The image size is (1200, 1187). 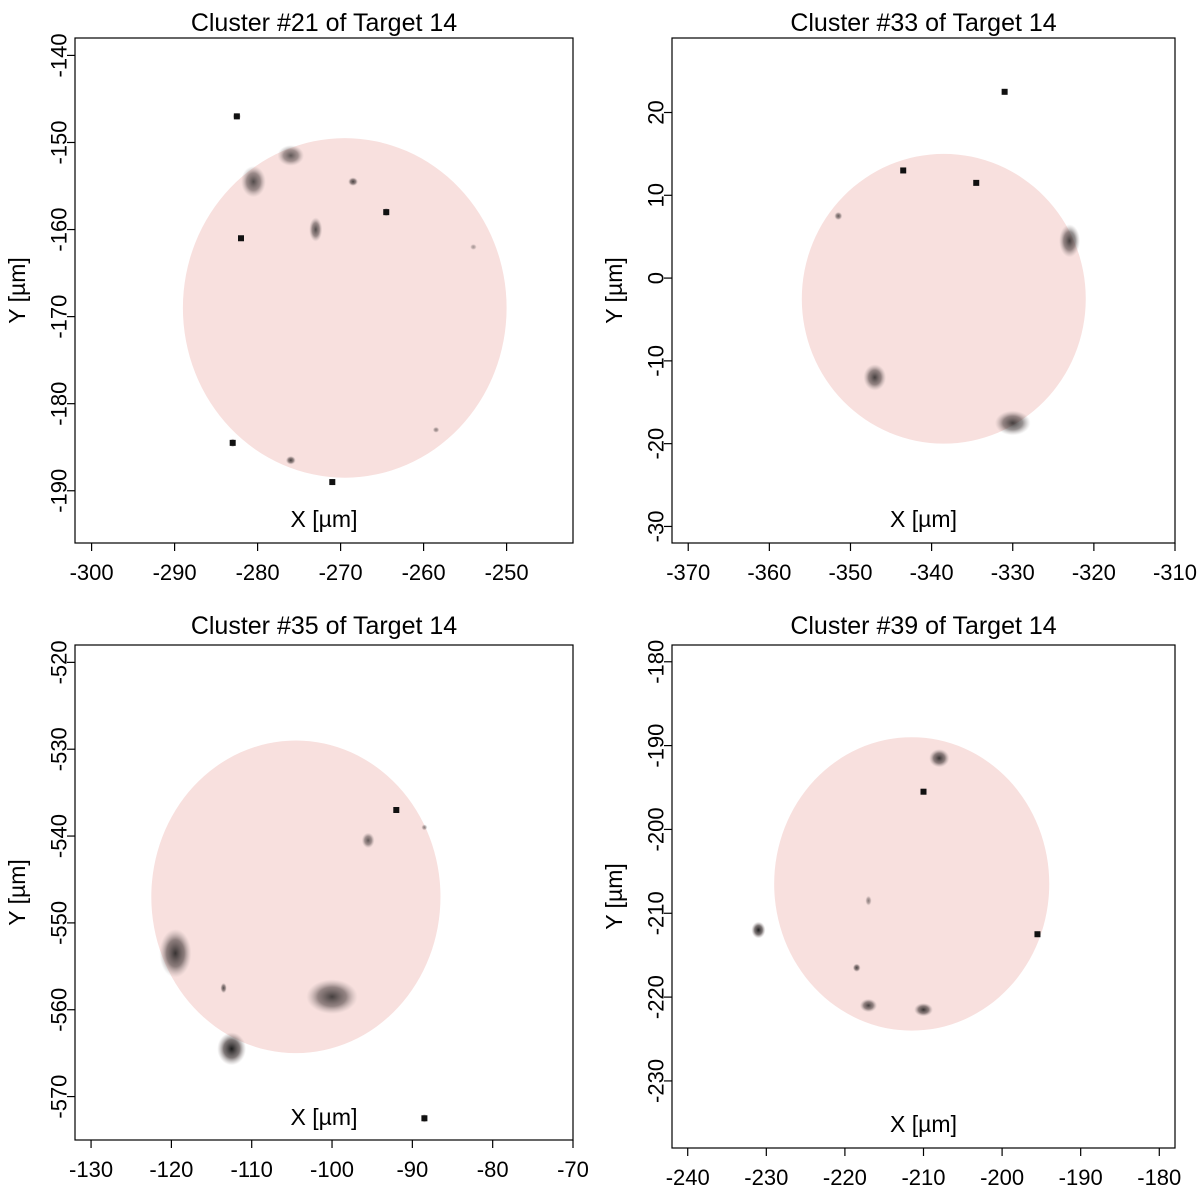 What do you see at coordinates (175, 572) in the screenshot?
I see `x-tick-label: -290` at bounding box center [175, 572].